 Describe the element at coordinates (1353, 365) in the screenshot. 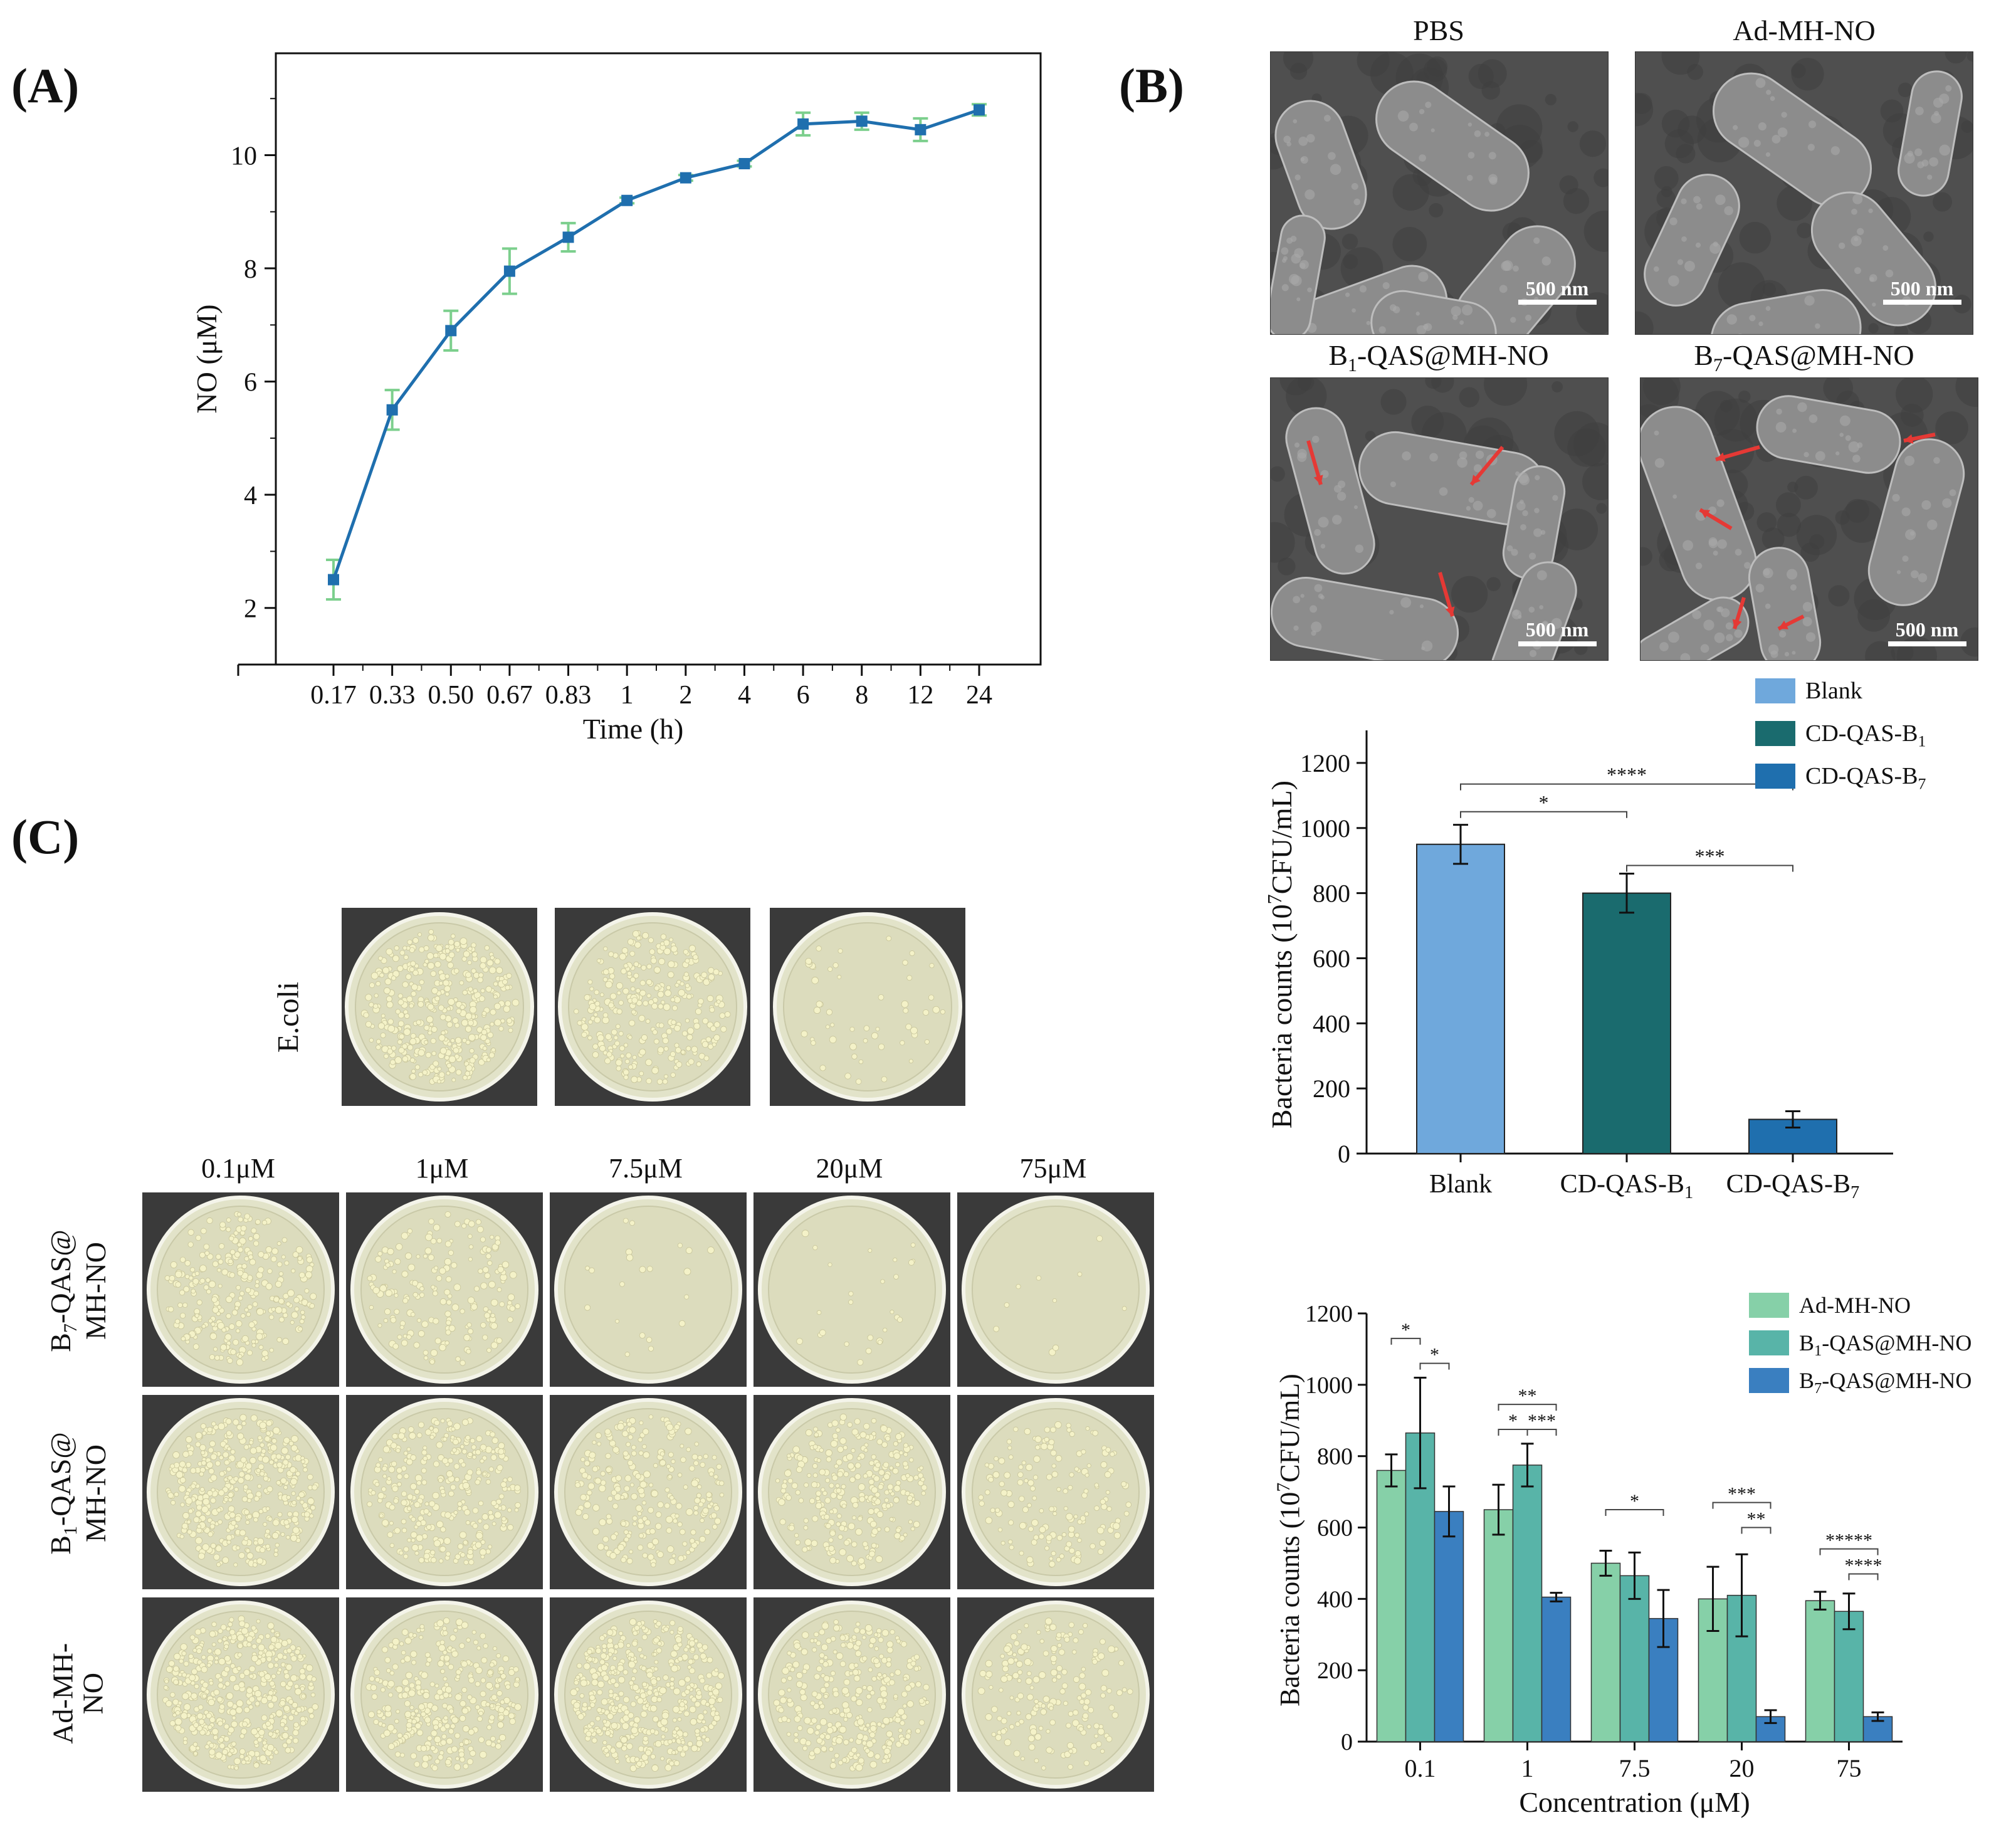

I see `sem-title-b1-sub: 1` at that location.